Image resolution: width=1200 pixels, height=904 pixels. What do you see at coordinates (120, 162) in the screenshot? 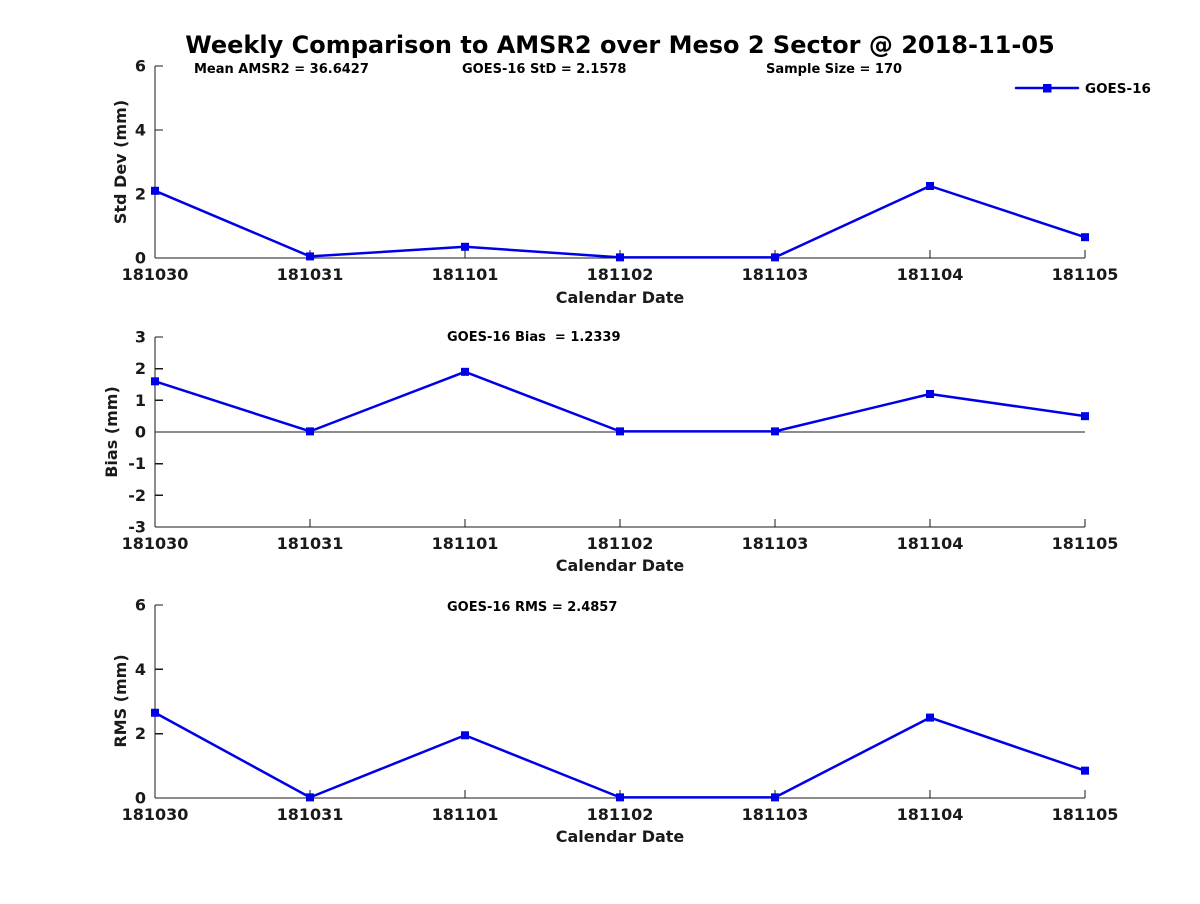
I see `stddev-y-axis-label: Std Dev (mm)` at bounding box center [120, 162].